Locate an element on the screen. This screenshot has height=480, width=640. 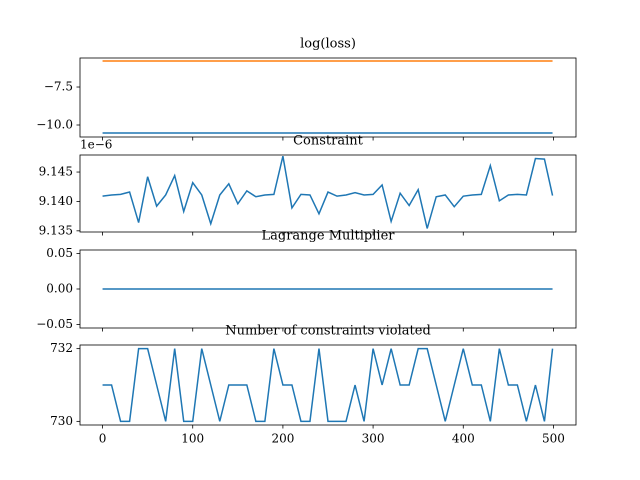
y-tick-label: −0.05 is located at coordinates (54, 324).